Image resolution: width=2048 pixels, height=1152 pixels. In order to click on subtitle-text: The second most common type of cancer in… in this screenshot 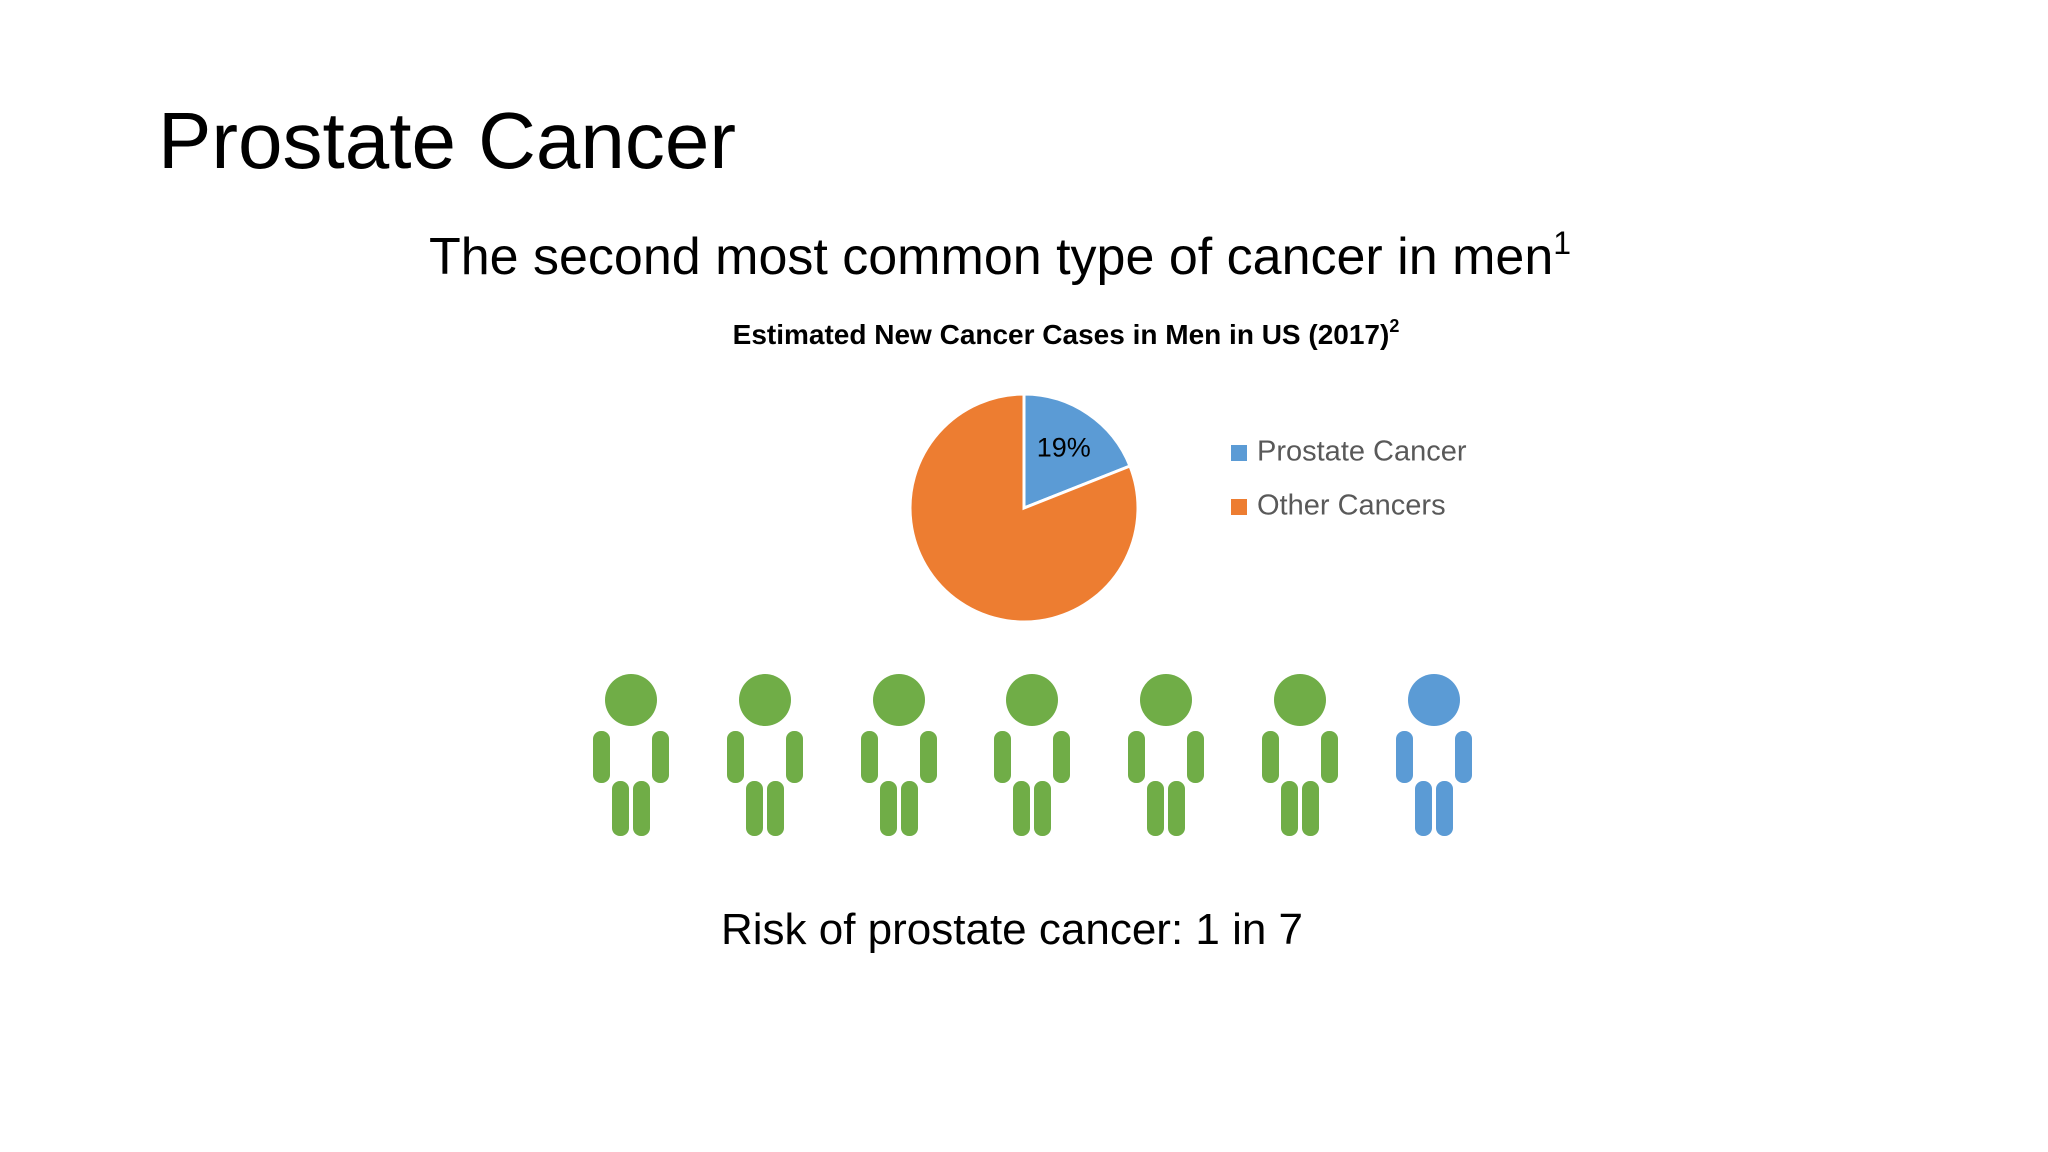, I will do `click(991, 257)`.